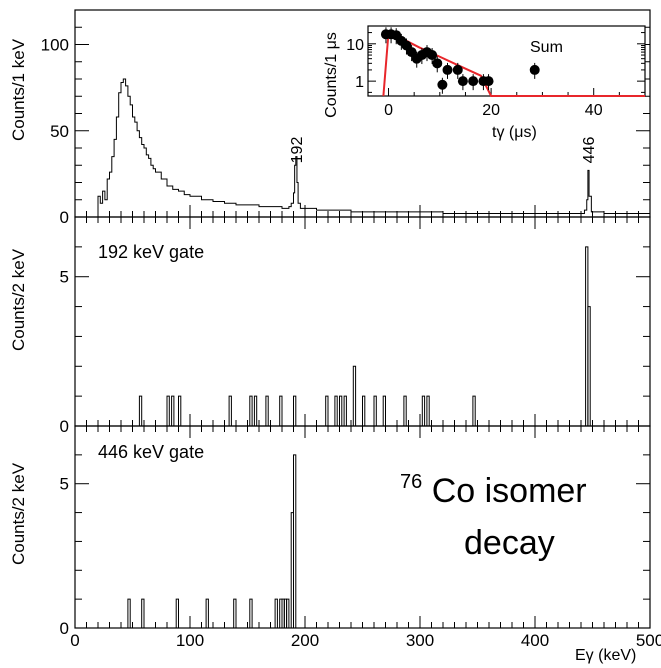 Image resolution: width=661 pixels, height=668 pixels. What do you see at coordinates (18, 89) in the screenshot?
I see `top-ylabel: Counts/1 keV` at bounding box center [18, 89].